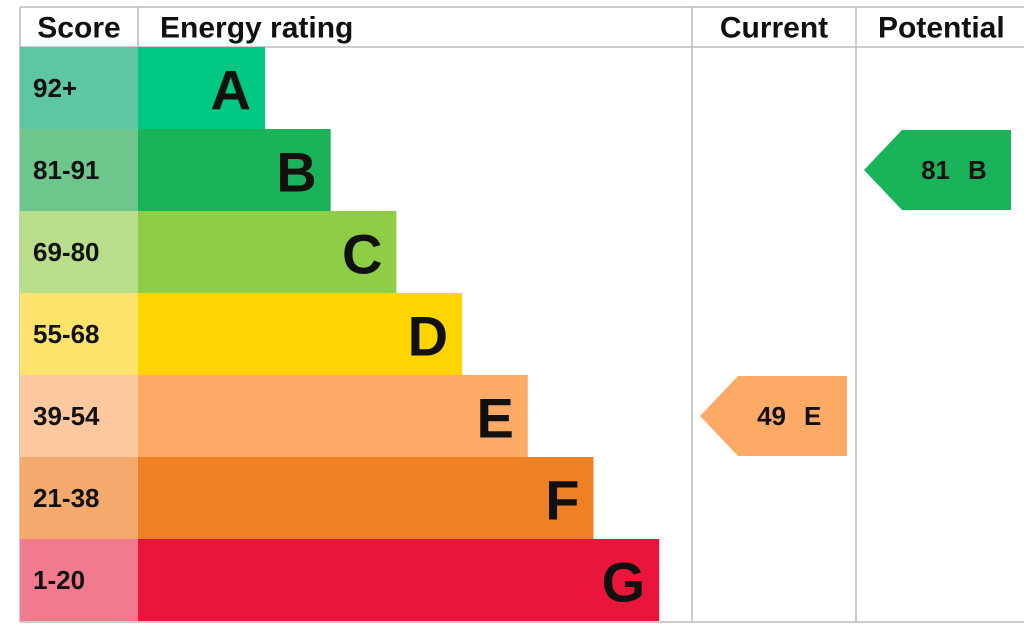 This screenshot has width=1024, height=631. What do you see at coordinates (231, 90) in the screenshot?
I see `band-letter: A` at bounding box center [231, 90].